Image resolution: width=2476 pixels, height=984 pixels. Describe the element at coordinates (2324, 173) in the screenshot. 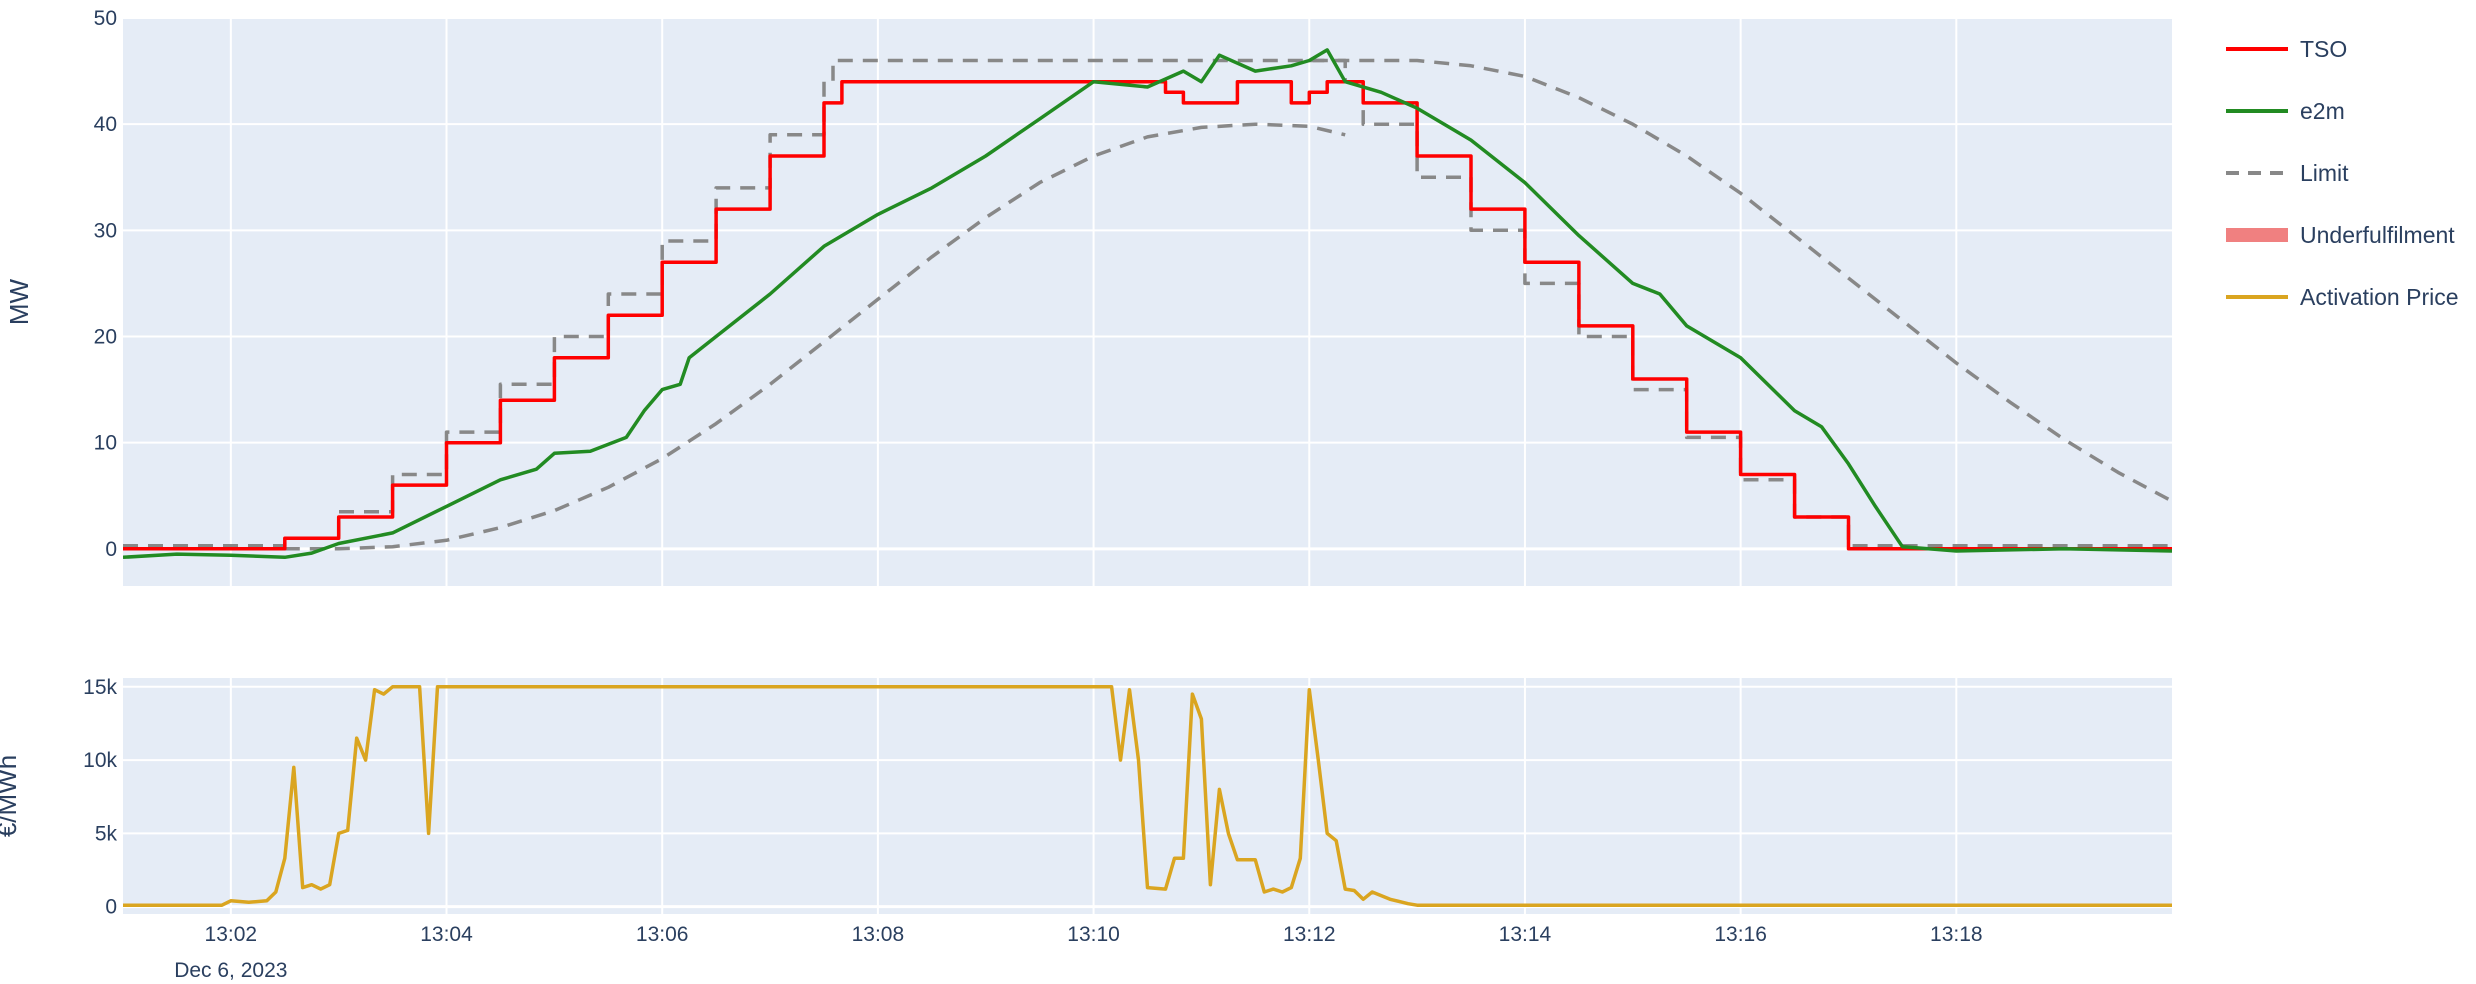

I see `legend-label: Limit` at that location.